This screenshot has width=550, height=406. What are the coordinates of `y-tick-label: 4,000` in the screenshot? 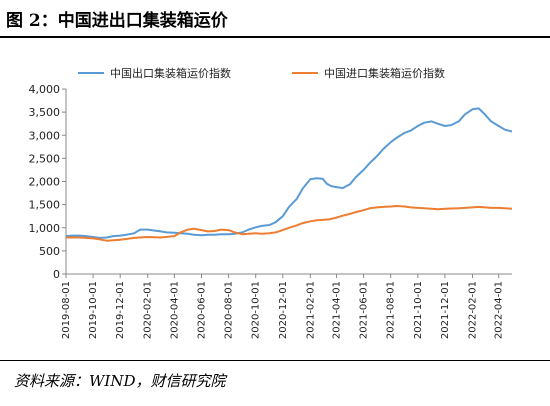 It's located at (45, 89).